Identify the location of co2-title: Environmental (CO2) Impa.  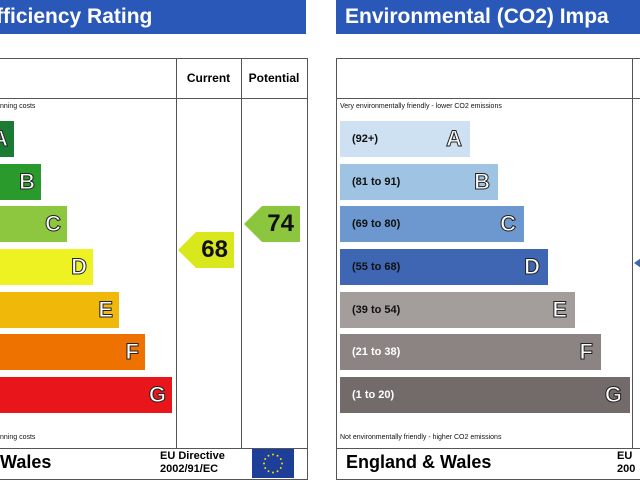
(477, 16).